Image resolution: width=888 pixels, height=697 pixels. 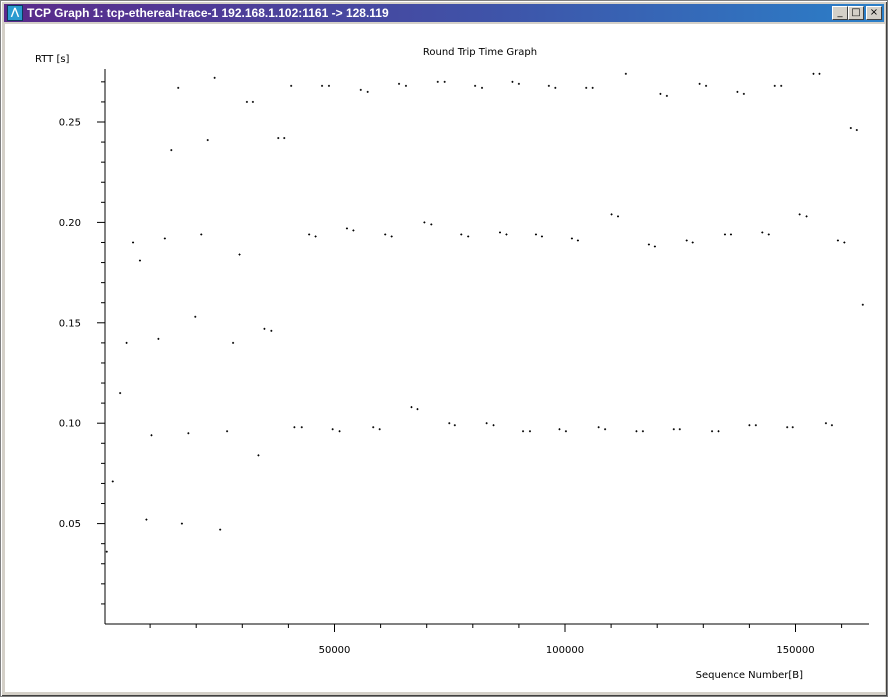 What do you see at coordinates (70, 323) in the screenshot?
I see `y-tick-label: 0.15` at bounding box center [70, 323].